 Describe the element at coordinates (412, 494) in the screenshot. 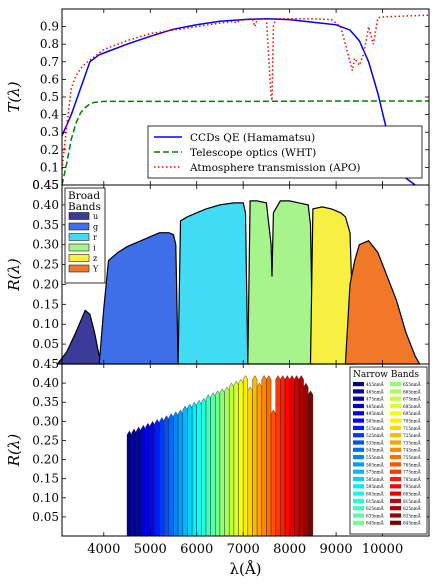

I see `legend-3-label: 805nmÅ` at that location.